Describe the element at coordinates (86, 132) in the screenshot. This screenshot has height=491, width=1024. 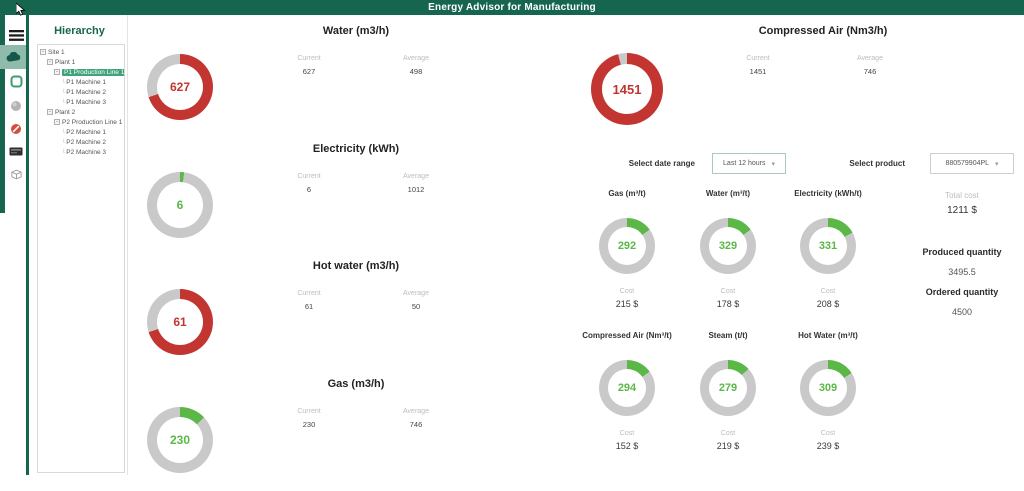
I see `tree-item-label: P2 Machine 1` at that location.